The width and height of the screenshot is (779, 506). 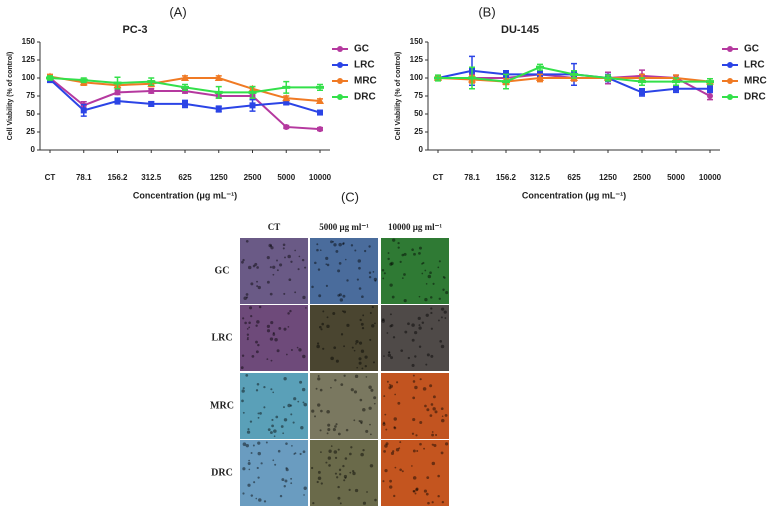 I want to click on y-tick-label: 25, so click(x=418, y=131).